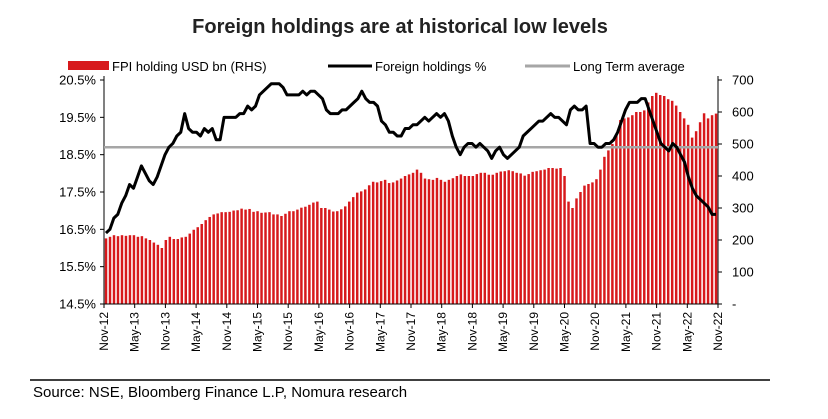 This screenshot has height=419, width=828. What do you see at coordinates (411, 331) in the screenshot?
I see `x-tick-label: Nov-17` at bounding box center [411, 331].